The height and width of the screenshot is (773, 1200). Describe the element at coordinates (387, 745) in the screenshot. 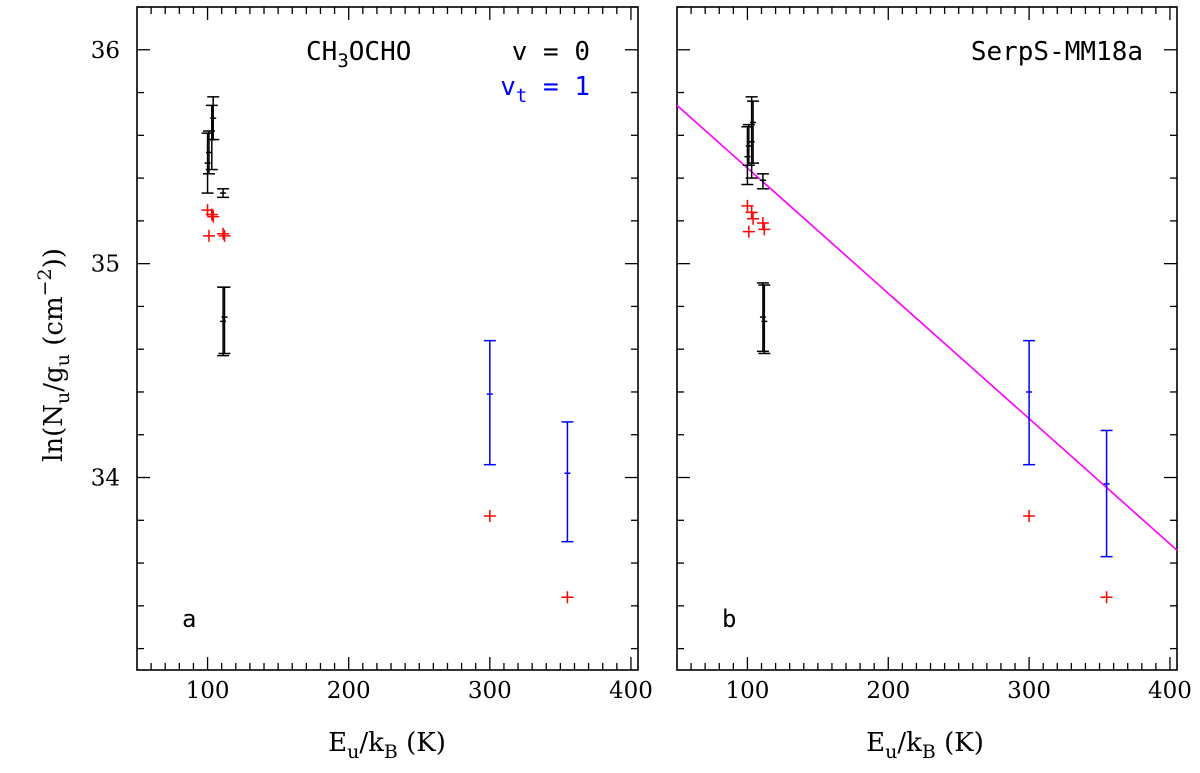

I see `x-axis-title-a: Eu/kB (K)` at that location.